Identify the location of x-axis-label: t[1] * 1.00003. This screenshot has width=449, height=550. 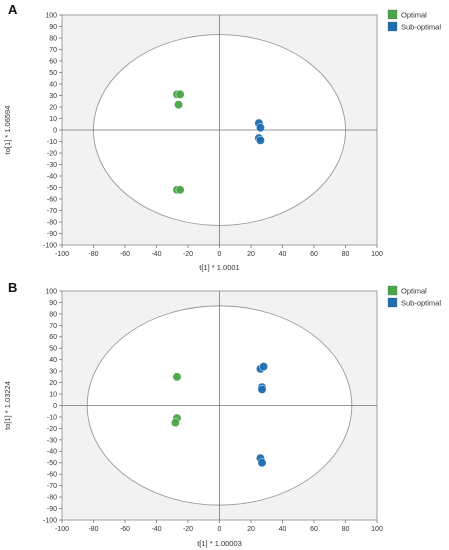
(219, 543).